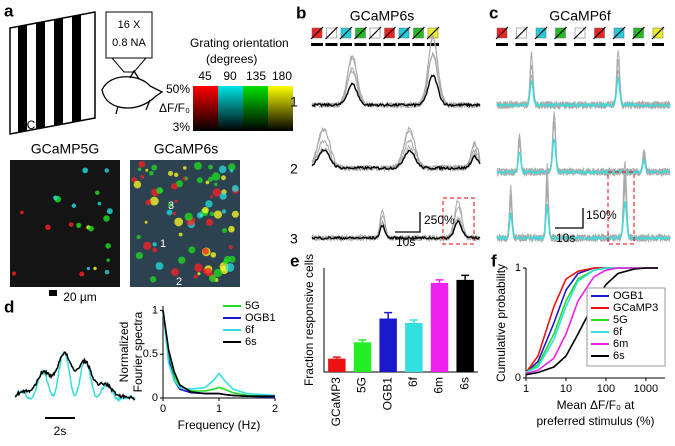 This screenshot has height=446, width=675. What do you see at coordinates (646, 389) in the screenshot?
I see `x-tick-label: 1000` at bounding box center [646, 389].